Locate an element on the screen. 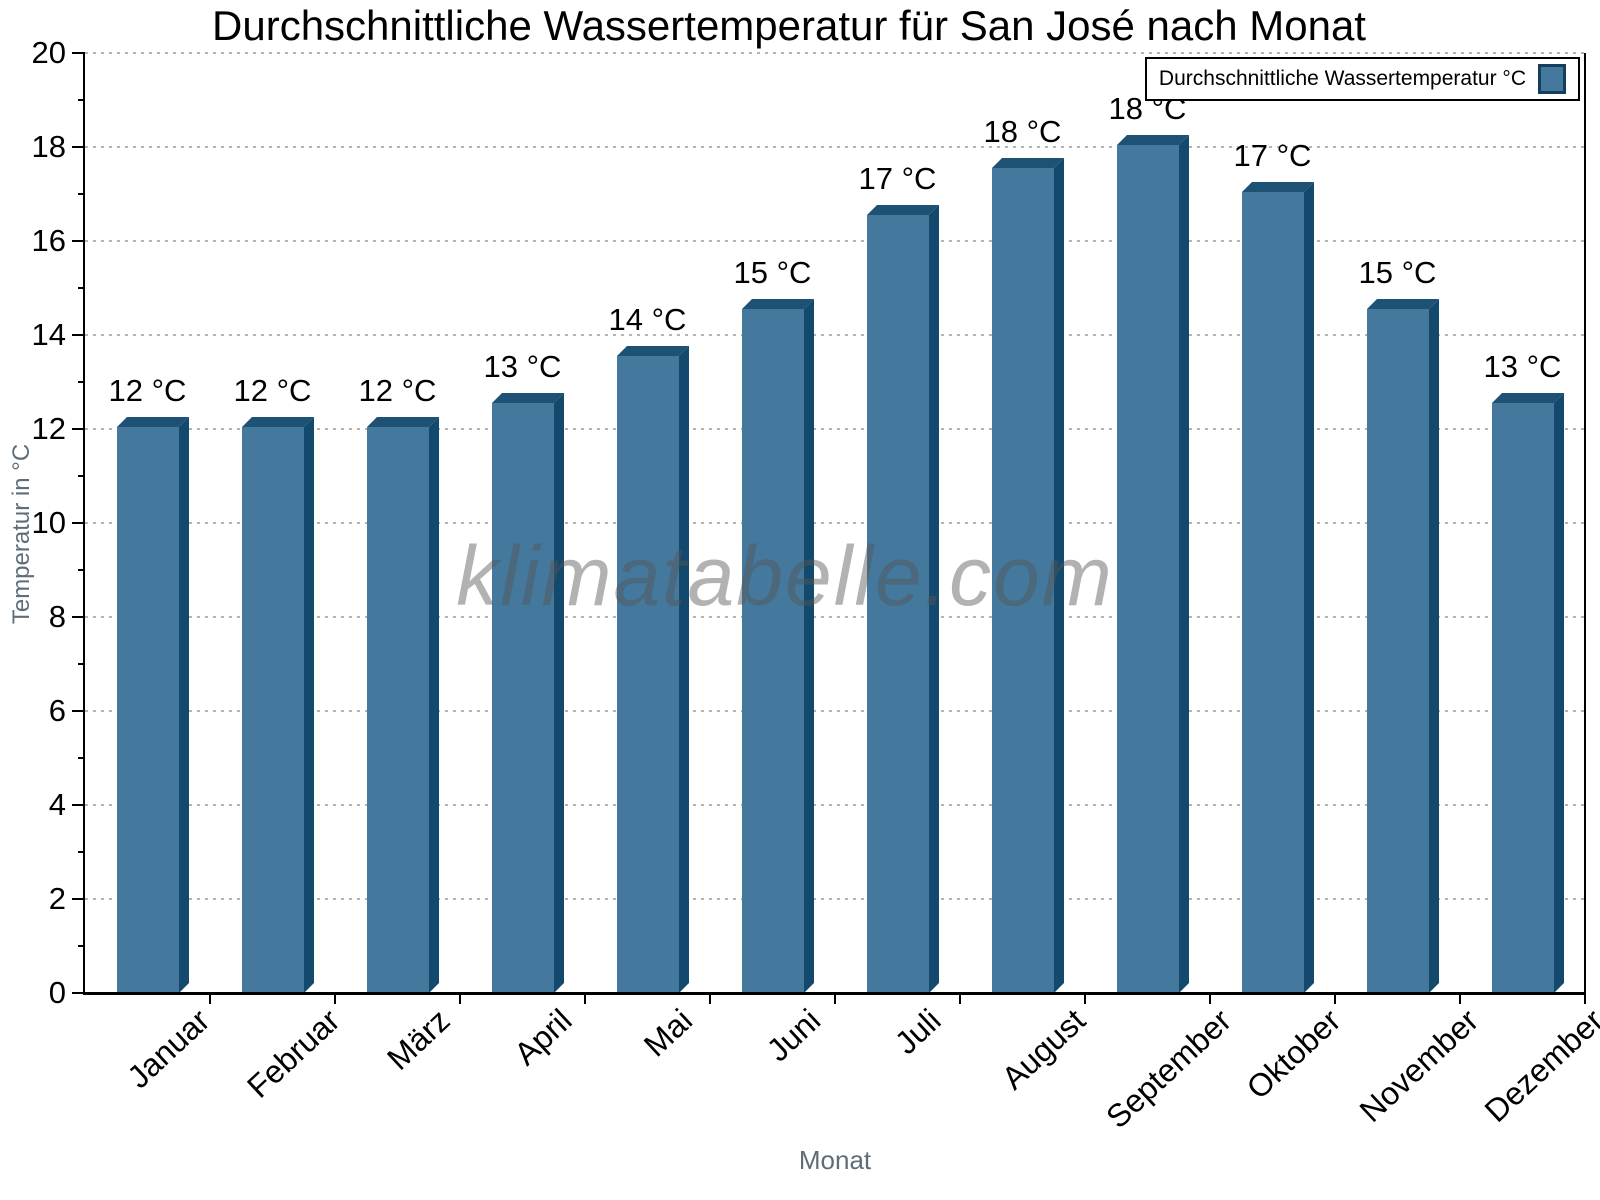 This screenshot has width=1600, height=1200. bar-value-label: 18 °C is located at coordinates (1022, 132).